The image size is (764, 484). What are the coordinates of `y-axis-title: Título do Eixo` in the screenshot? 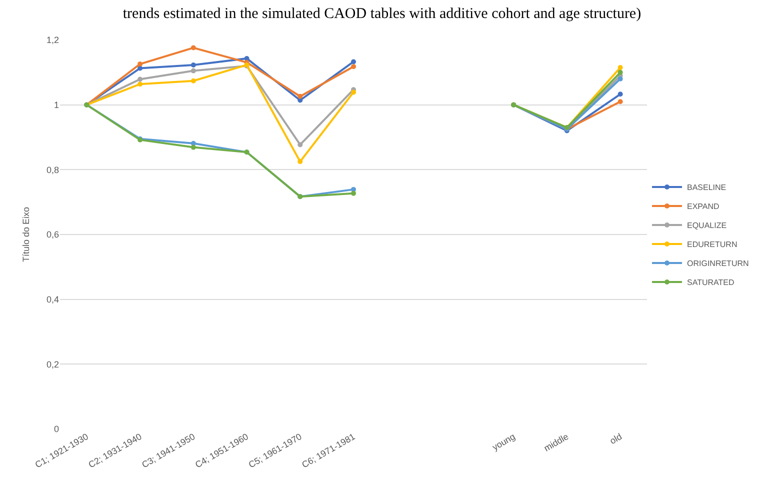 It's located at (25, 234).